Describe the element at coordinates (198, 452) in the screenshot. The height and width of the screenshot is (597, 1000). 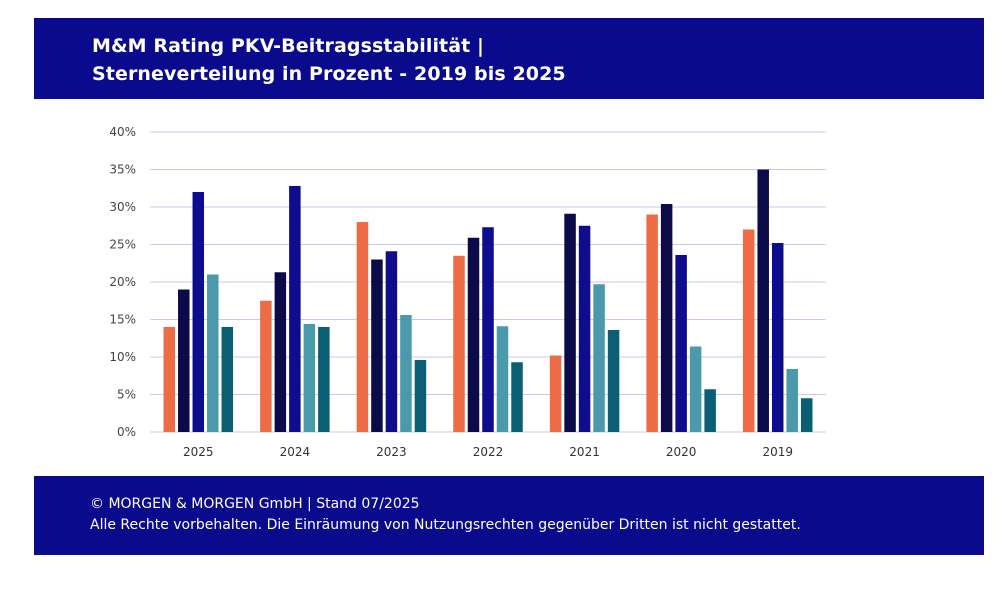
I see `x-tick-label: 2025` at that location.